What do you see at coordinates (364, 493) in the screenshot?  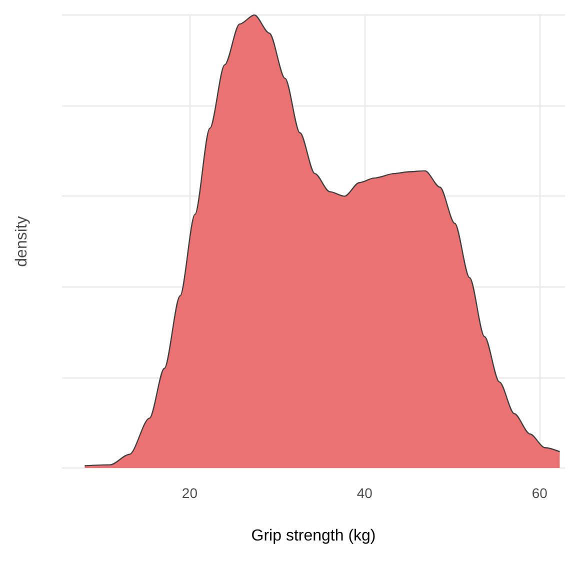 I see `x-tick-label: 40` at bounding box center [364, 493].